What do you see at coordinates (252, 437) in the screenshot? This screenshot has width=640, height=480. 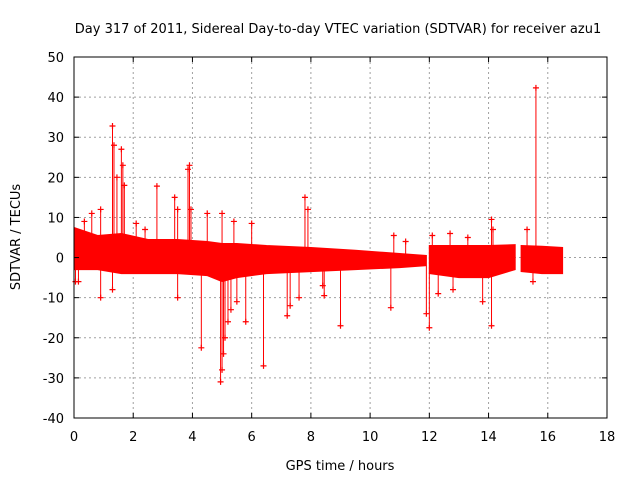 I see `x-tick-label: 6` at bounding box center [252, 437].